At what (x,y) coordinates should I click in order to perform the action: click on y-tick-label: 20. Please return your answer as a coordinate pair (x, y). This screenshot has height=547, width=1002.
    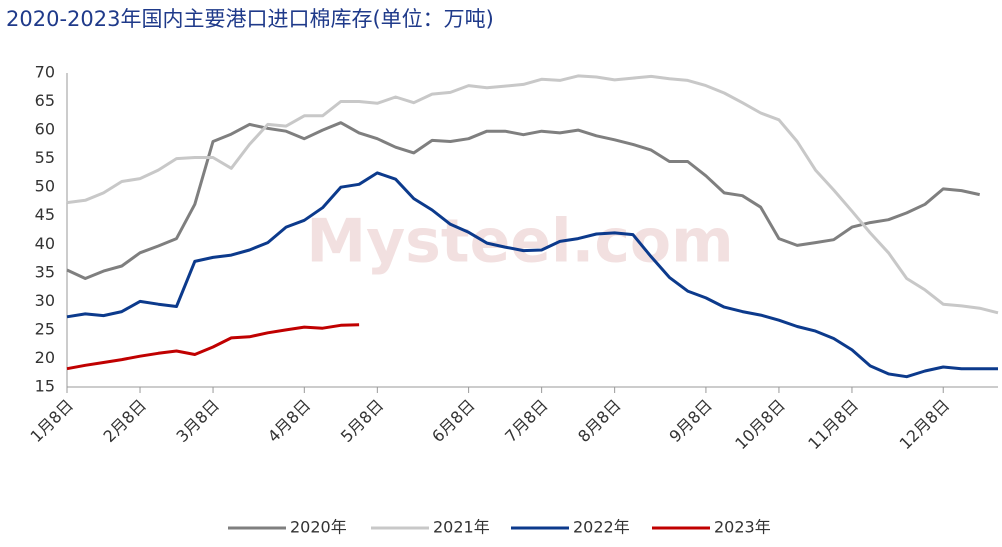
    Looking at the image, I should click on (45, 357).